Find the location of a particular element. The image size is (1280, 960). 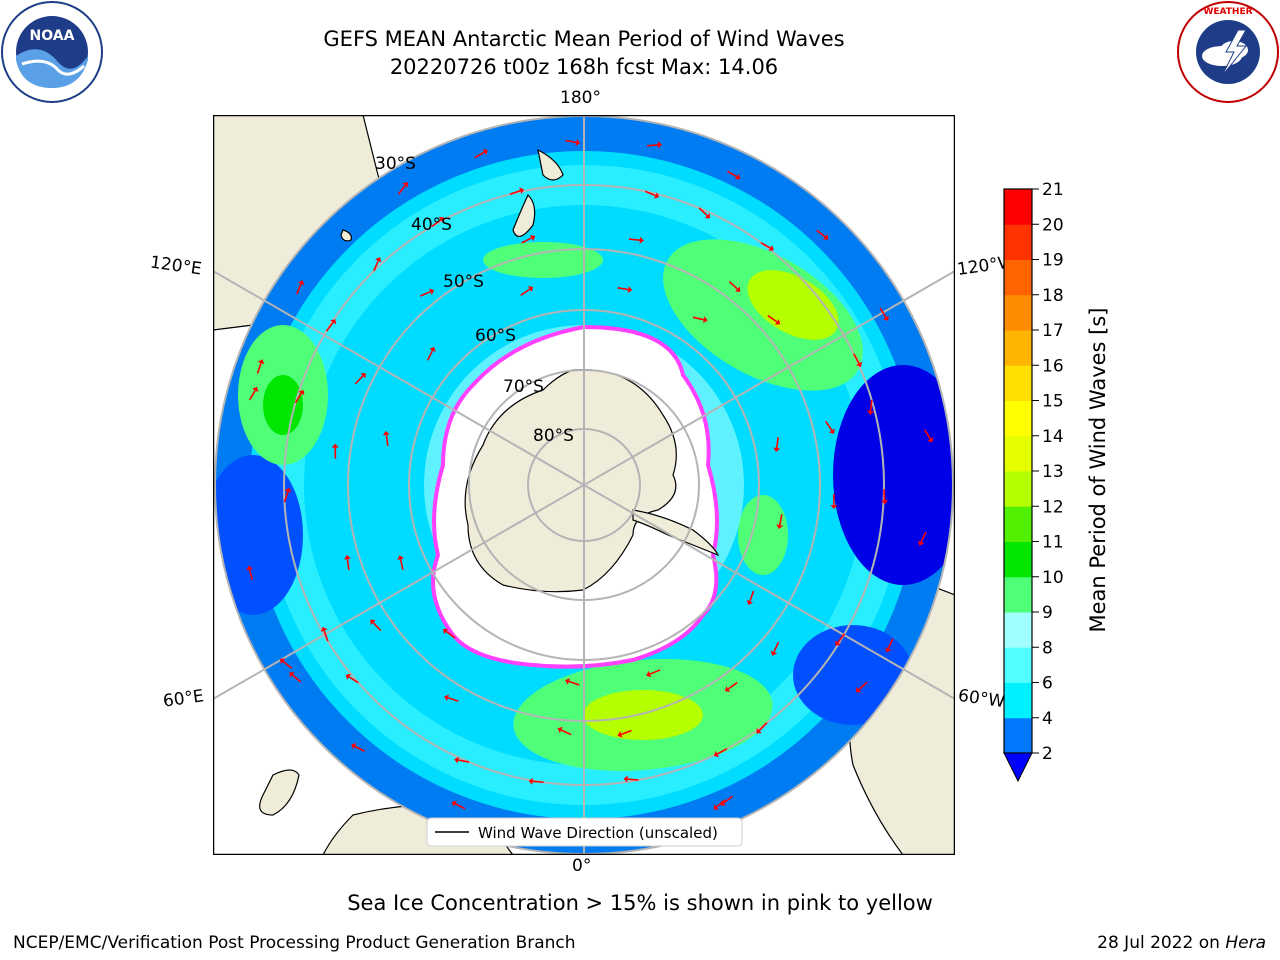

noaa-logo: NOAA is located at coordinates (52, 52).